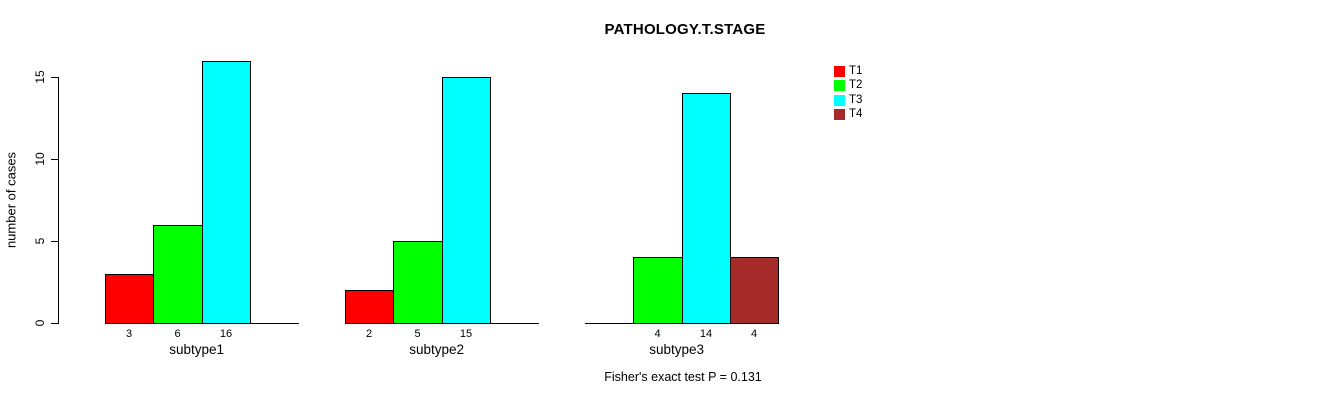 The height and width of the screenshot is (400, 1340). What do you see at coordinates (839, 100) in the screenshot?
I see `legend-swatch-T3` at bounding box center [839, 100].